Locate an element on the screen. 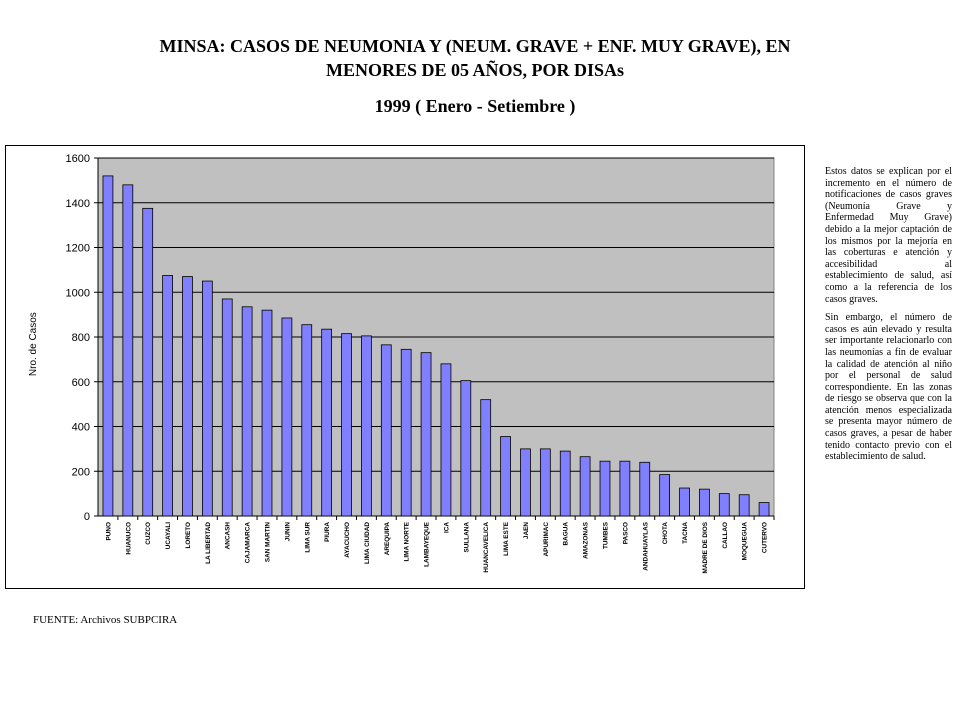  chart-subtitle: 1999 ( Enero - Setiembre ) is located at coordinates (475, 106).